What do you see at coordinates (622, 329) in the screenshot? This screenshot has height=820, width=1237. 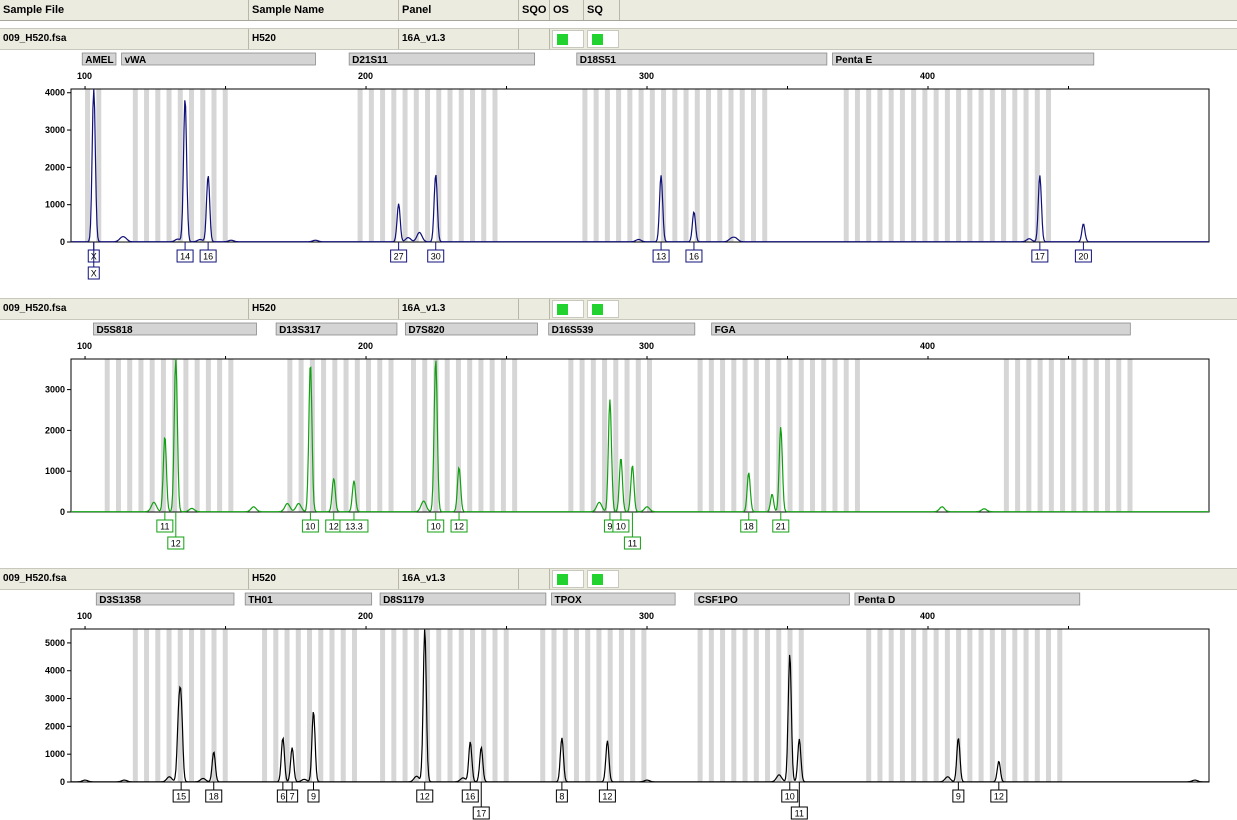 I see `locus-bar-d16s539: D16S539` at bounding box center [622, 329].